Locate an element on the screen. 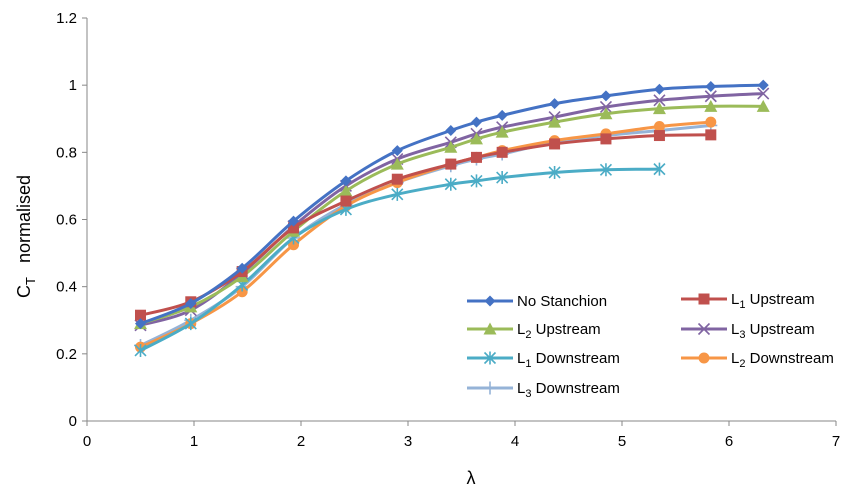 The image size is (857, 490). y-axis-title-sub: T is located at coordinates (30, 281).